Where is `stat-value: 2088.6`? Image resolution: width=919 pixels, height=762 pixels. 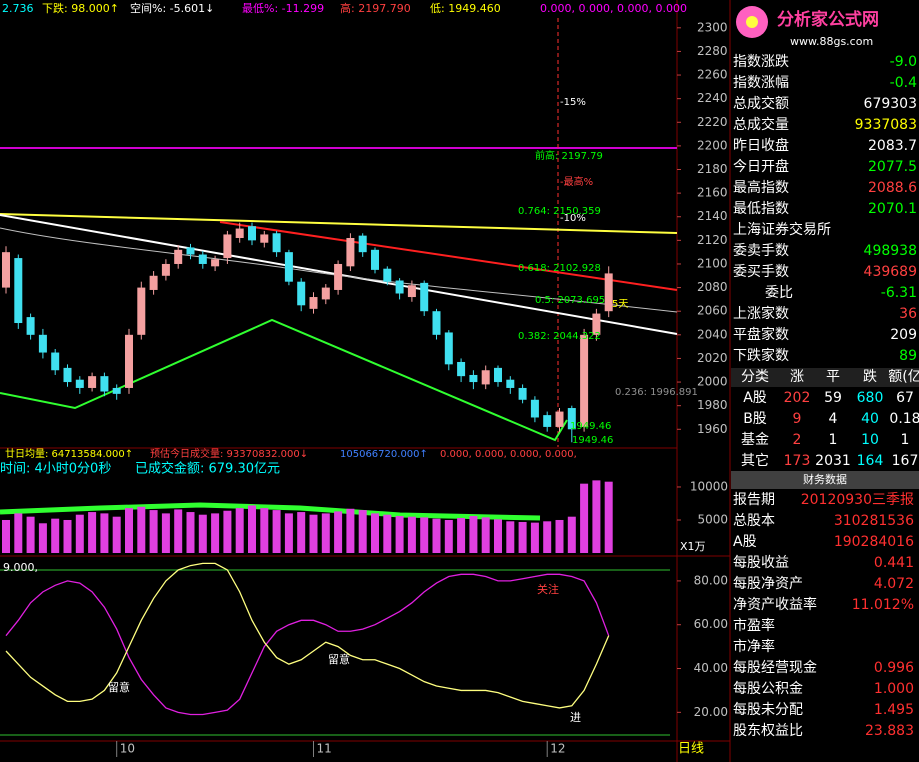 stat-value: 2088.6 is located at coordinates (892, 188).